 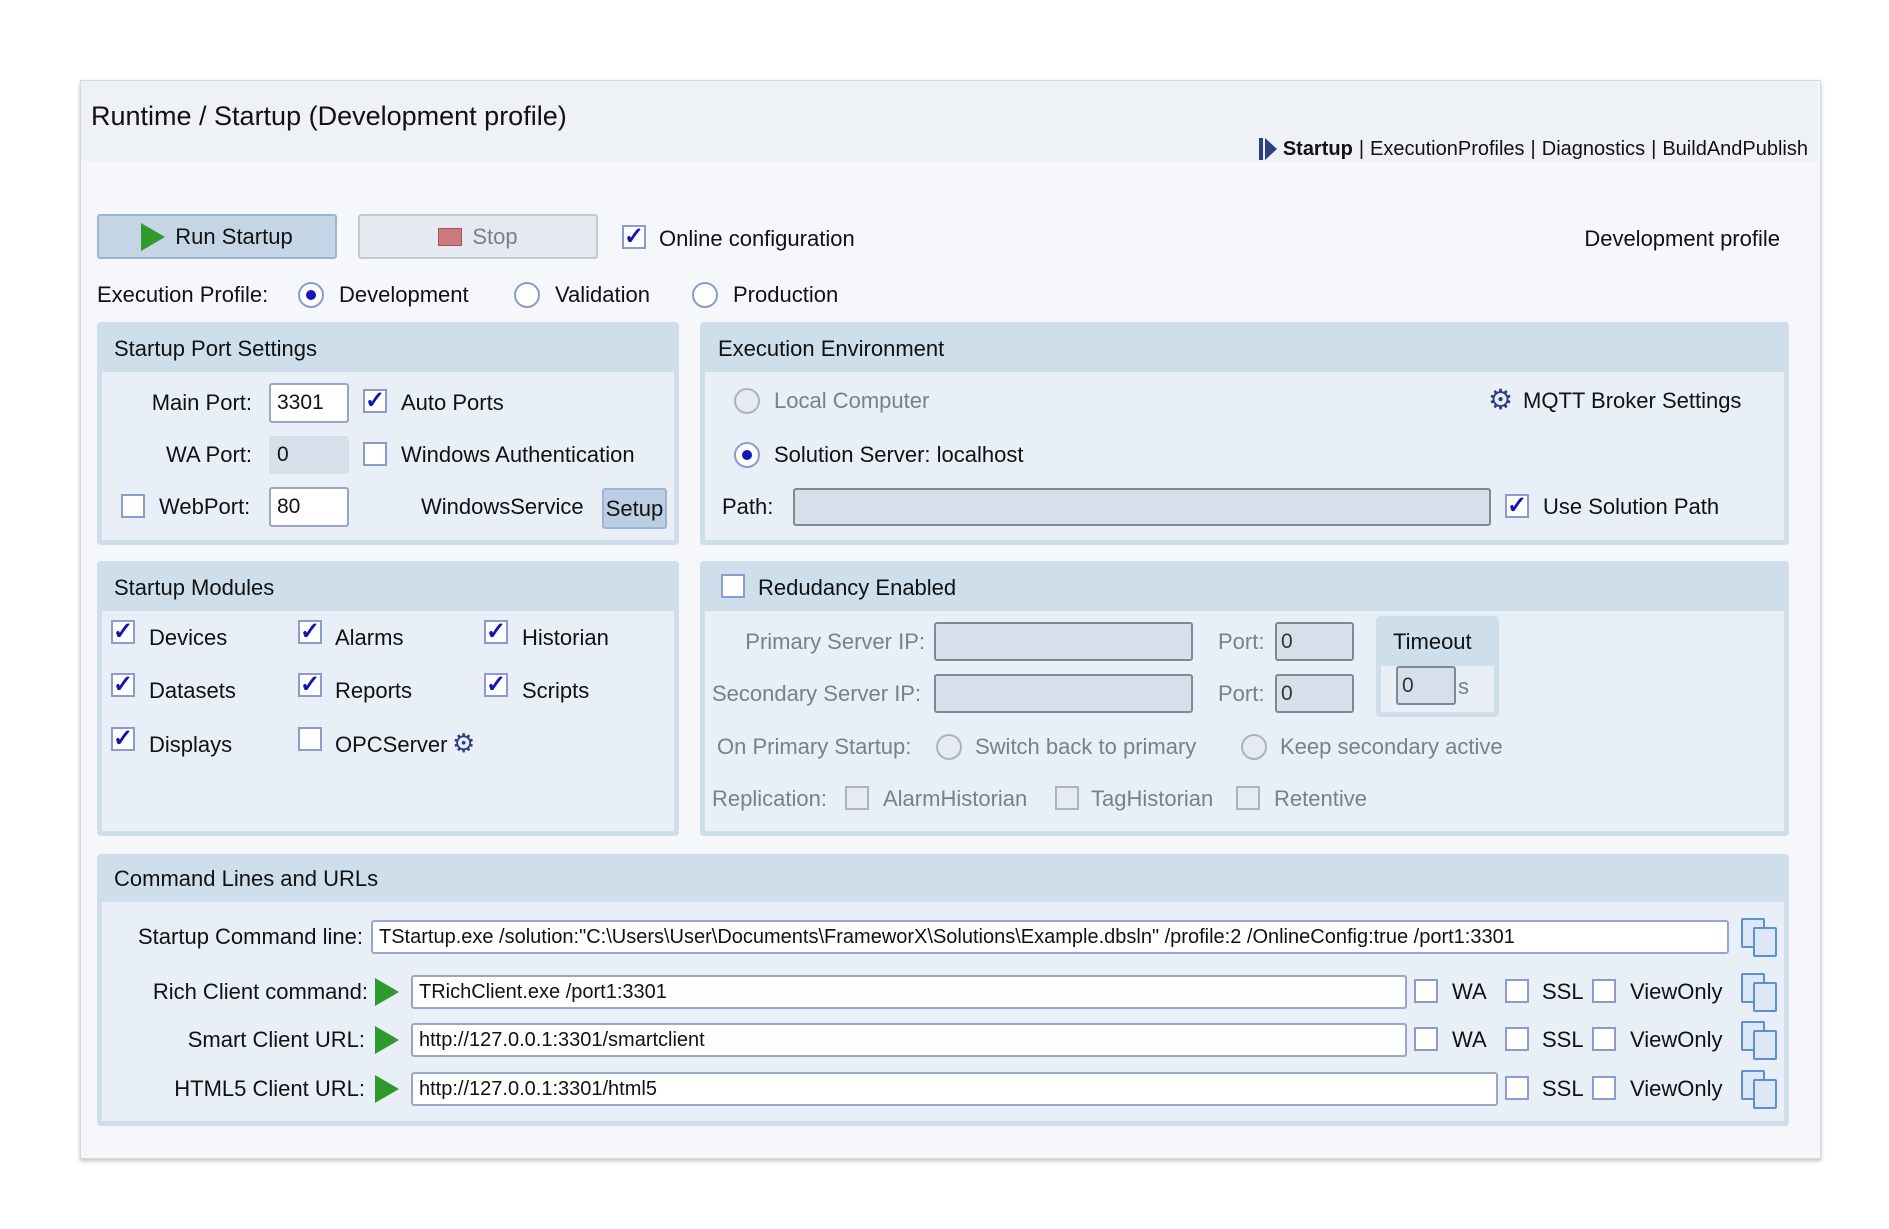 I want to click on path-input, so click(x=1142, y=507).